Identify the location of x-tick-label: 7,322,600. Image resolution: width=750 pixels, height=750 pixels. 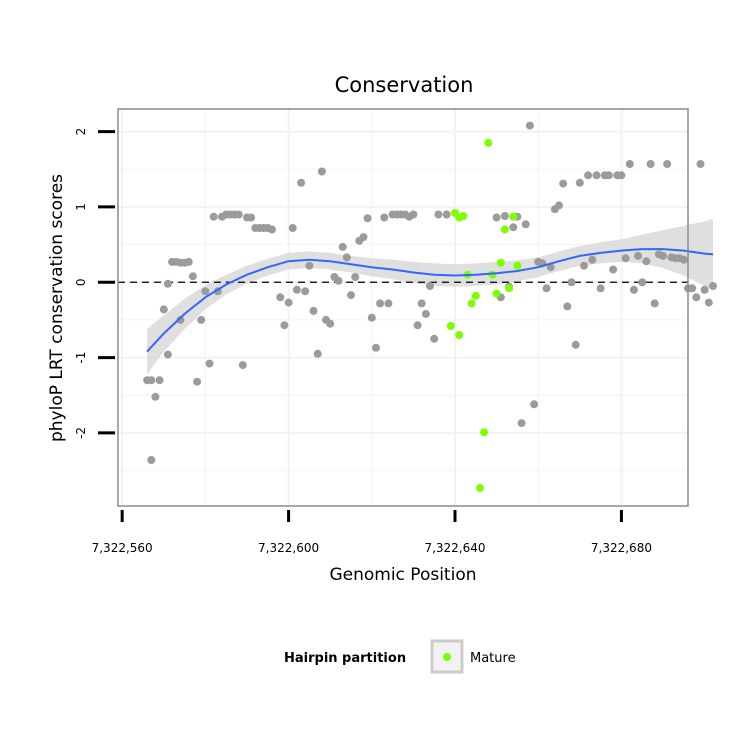
(288, 548).